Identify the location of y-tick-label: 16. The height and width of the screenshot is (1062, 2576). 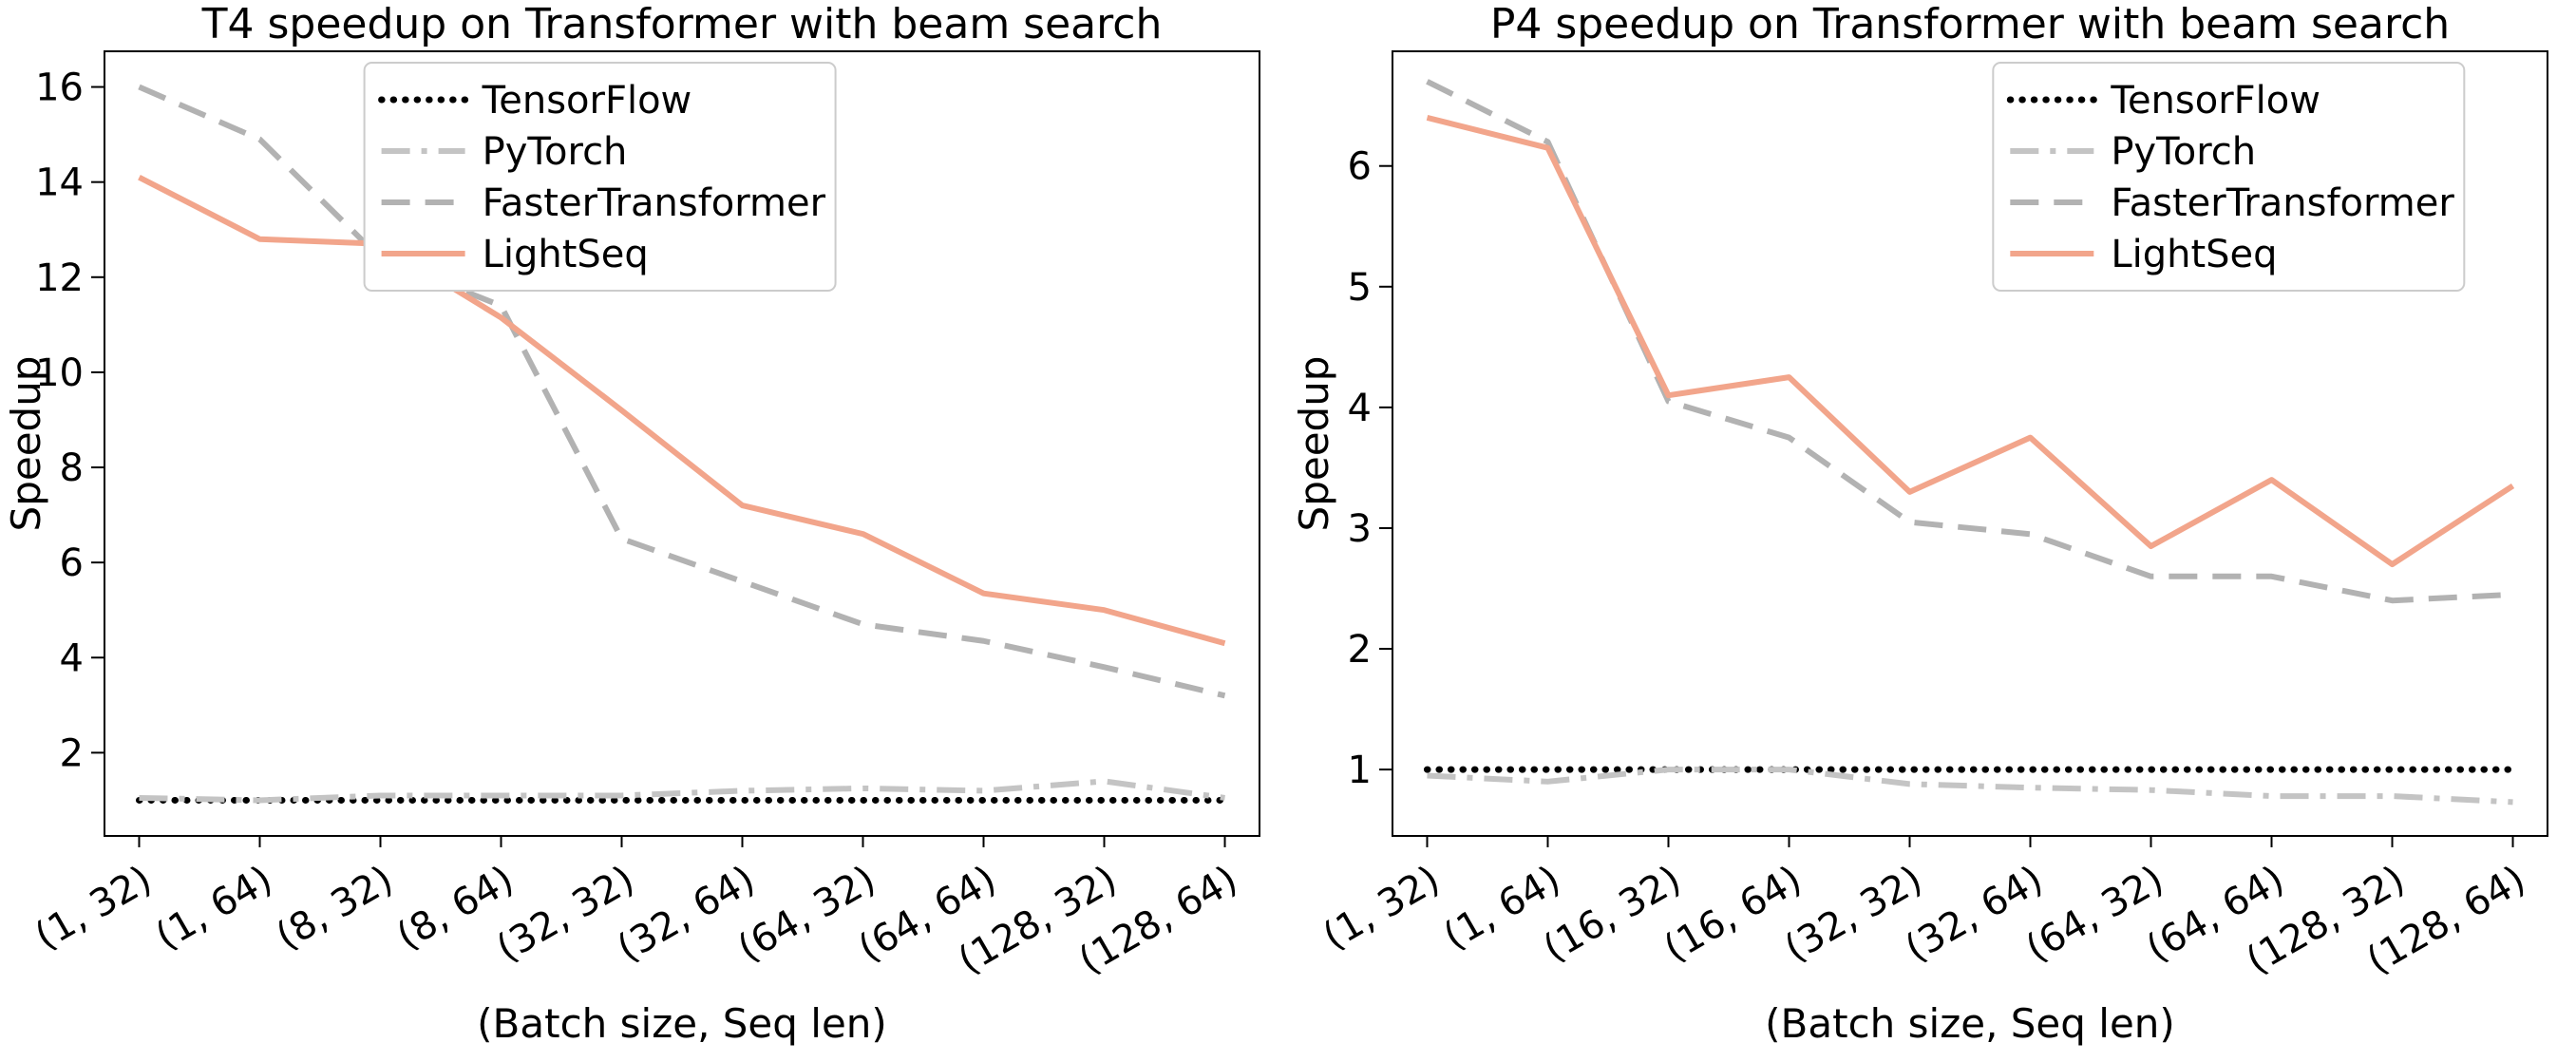
(59, 88).